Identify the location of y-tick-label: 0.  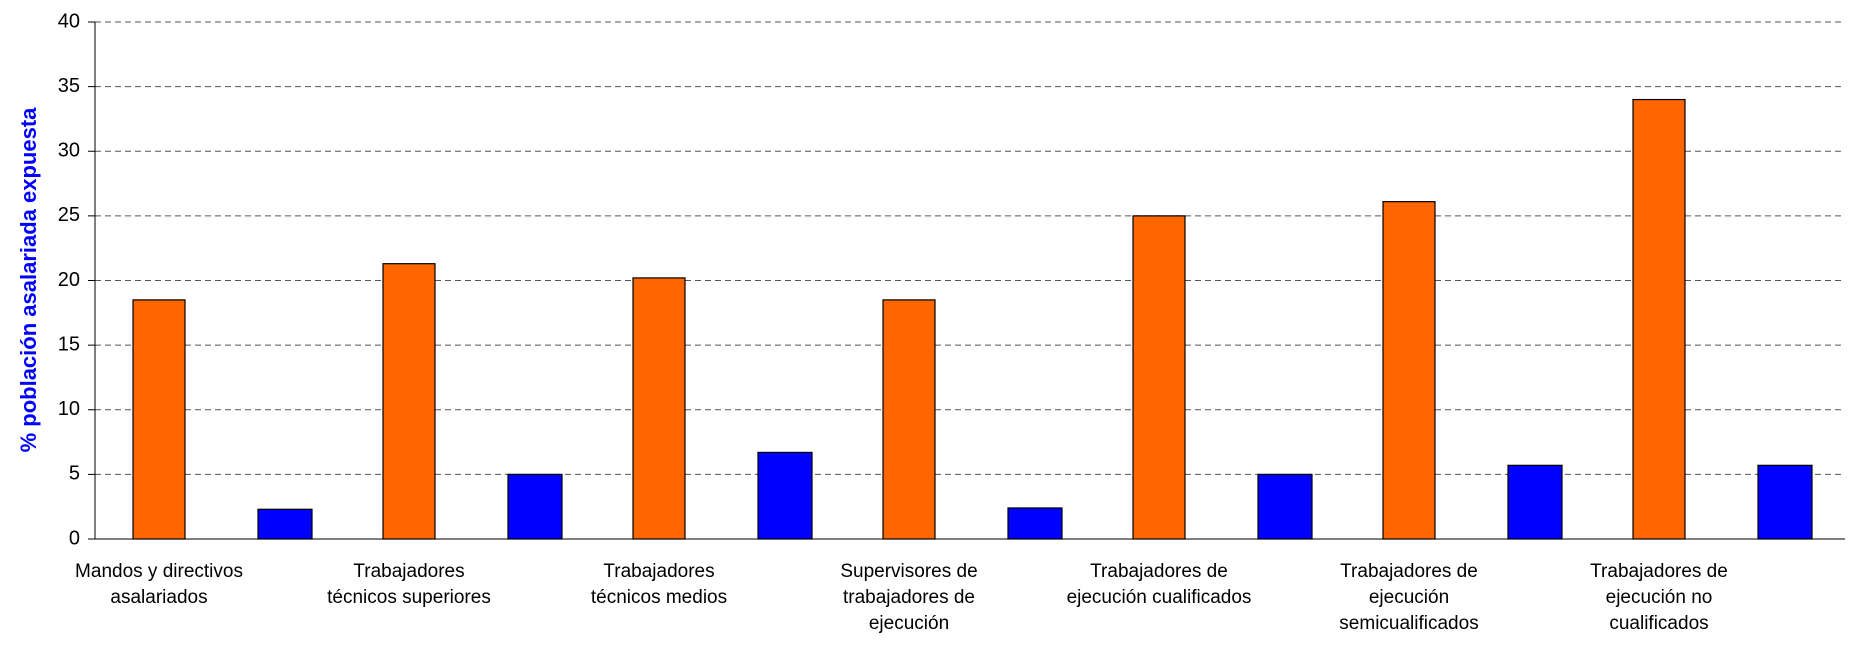
(74, 538).